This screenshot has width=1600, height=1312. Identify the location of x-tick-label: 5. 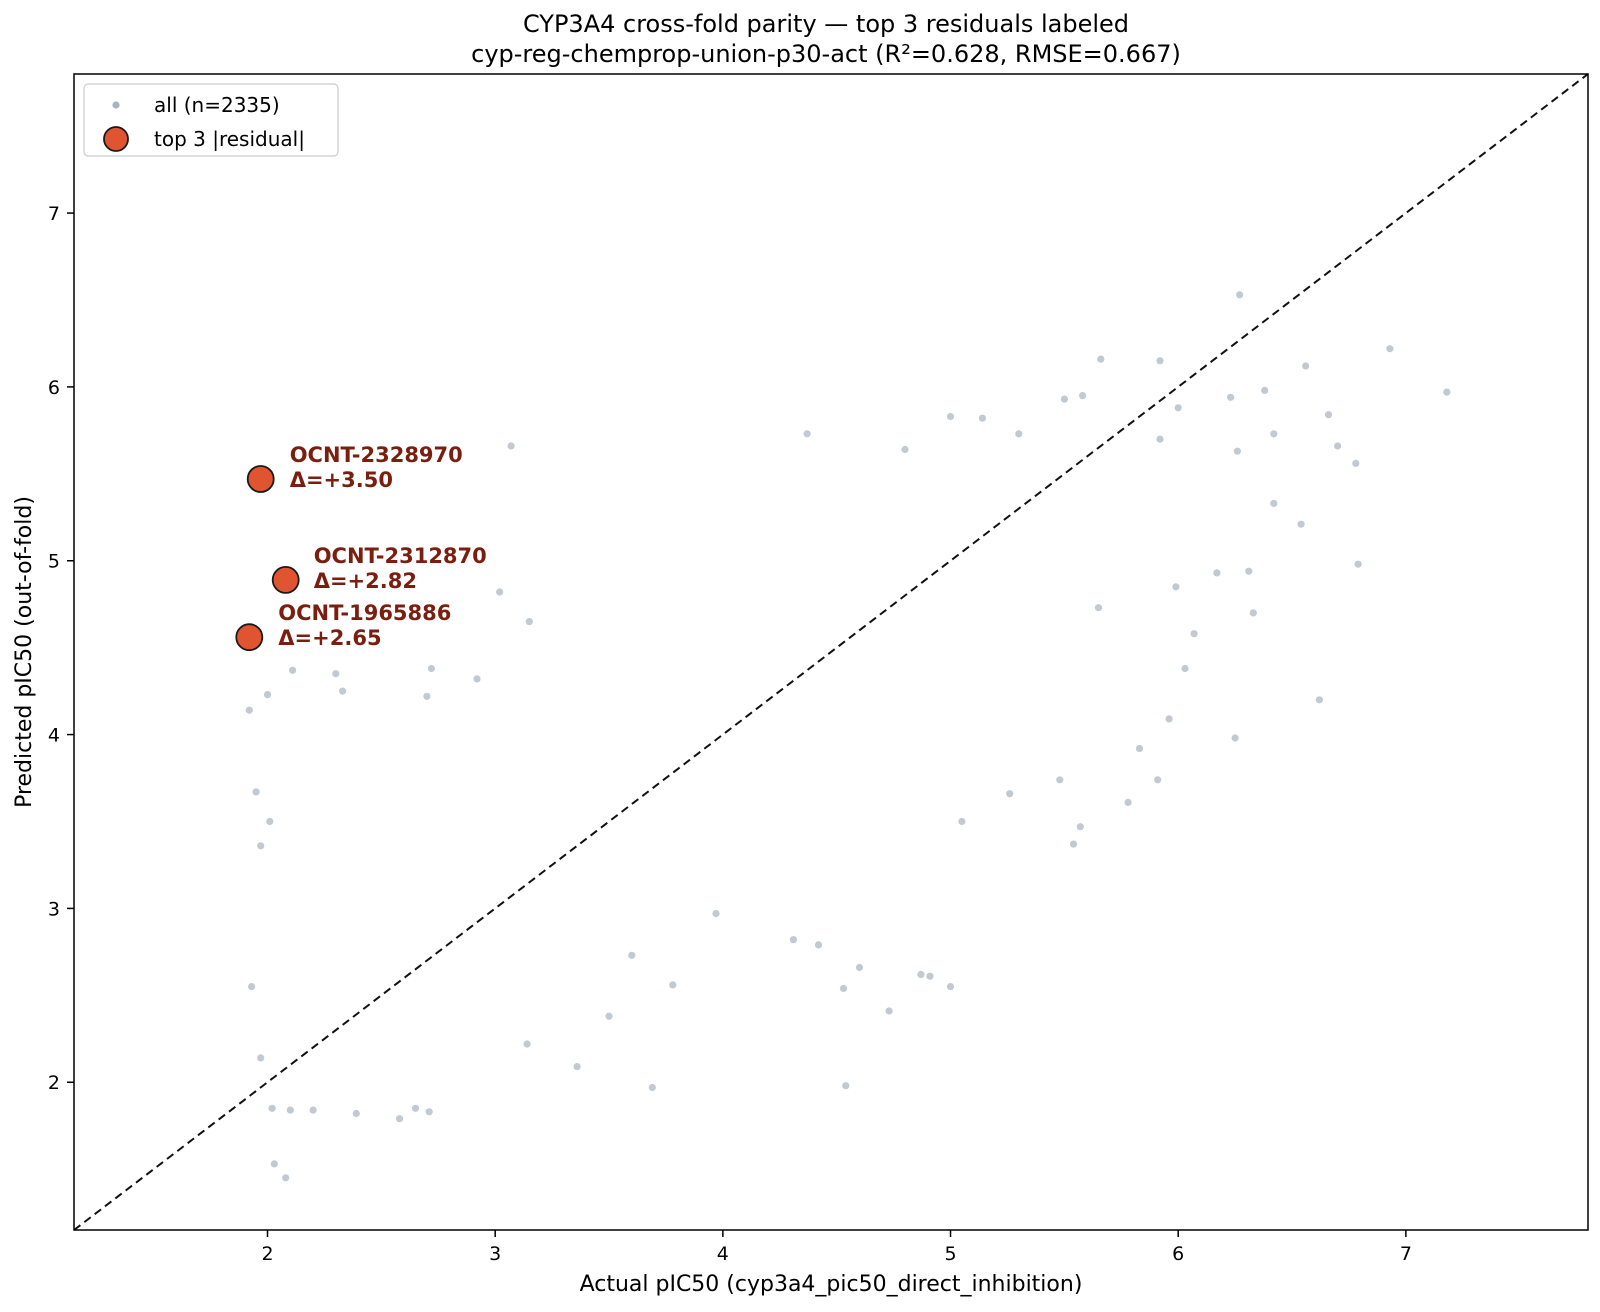
(950, 1254).